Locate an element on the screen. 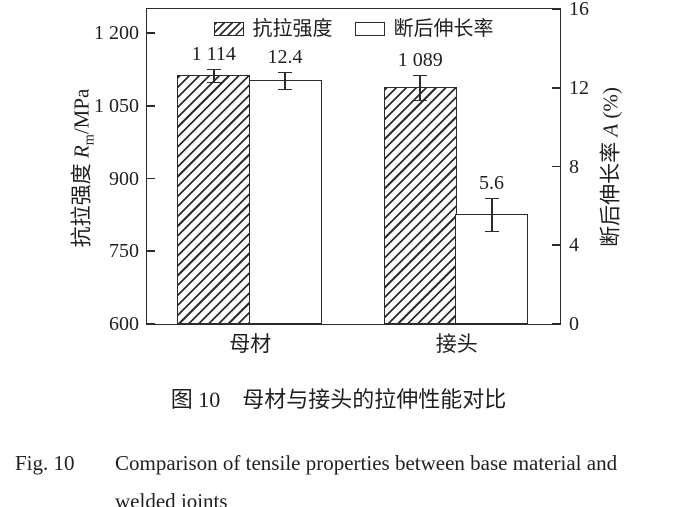  caption-chinese: 图 10 母材与接头的拉伸性能对比 is located at coordinates (338, 399).